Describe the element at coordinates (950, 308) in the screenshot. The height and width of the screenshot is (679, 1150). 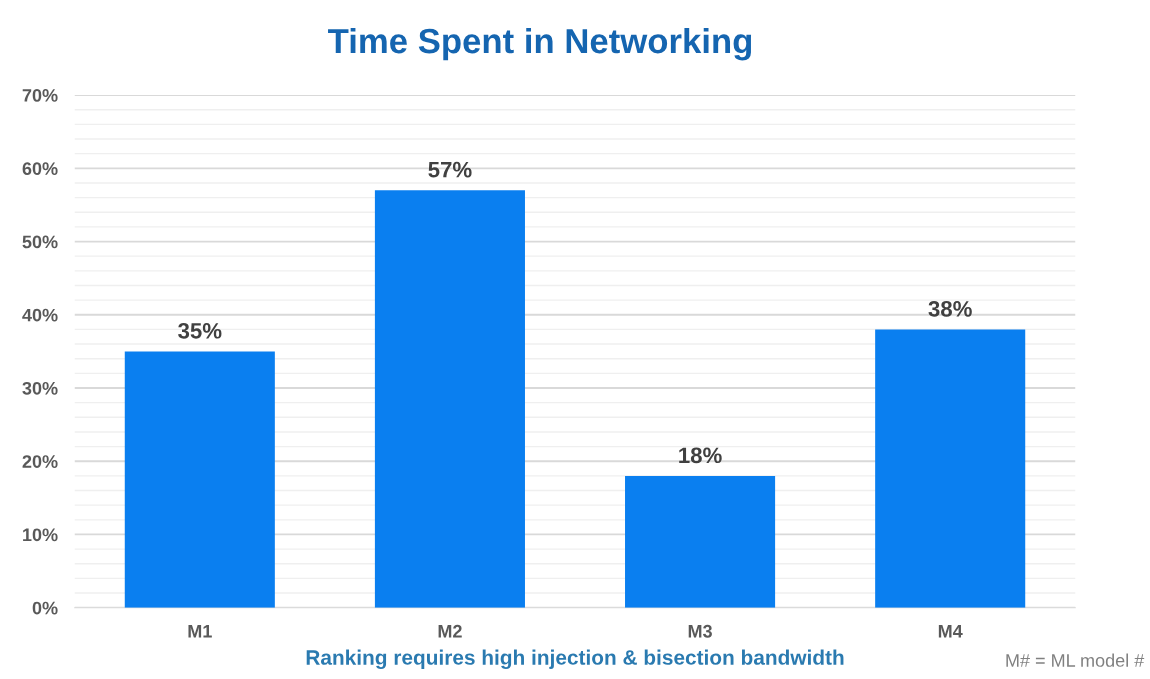
I see `data-label: 38%` at that location.